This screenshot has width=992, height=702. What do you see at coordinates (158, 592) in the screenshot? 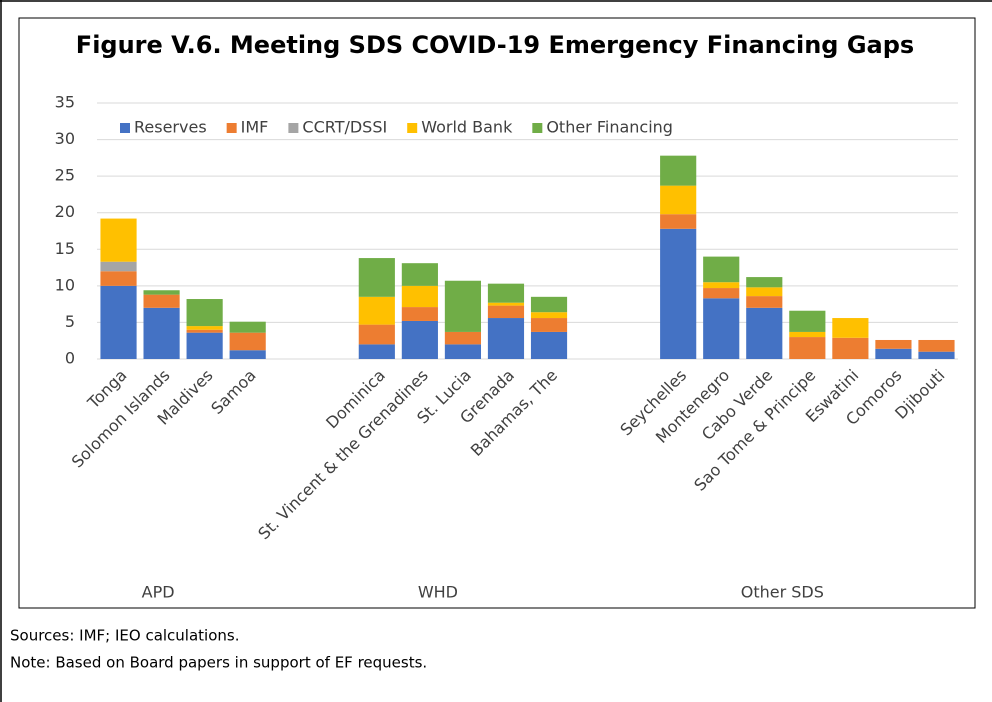
I see `group-label: APD` at bounding box center [158, 592].